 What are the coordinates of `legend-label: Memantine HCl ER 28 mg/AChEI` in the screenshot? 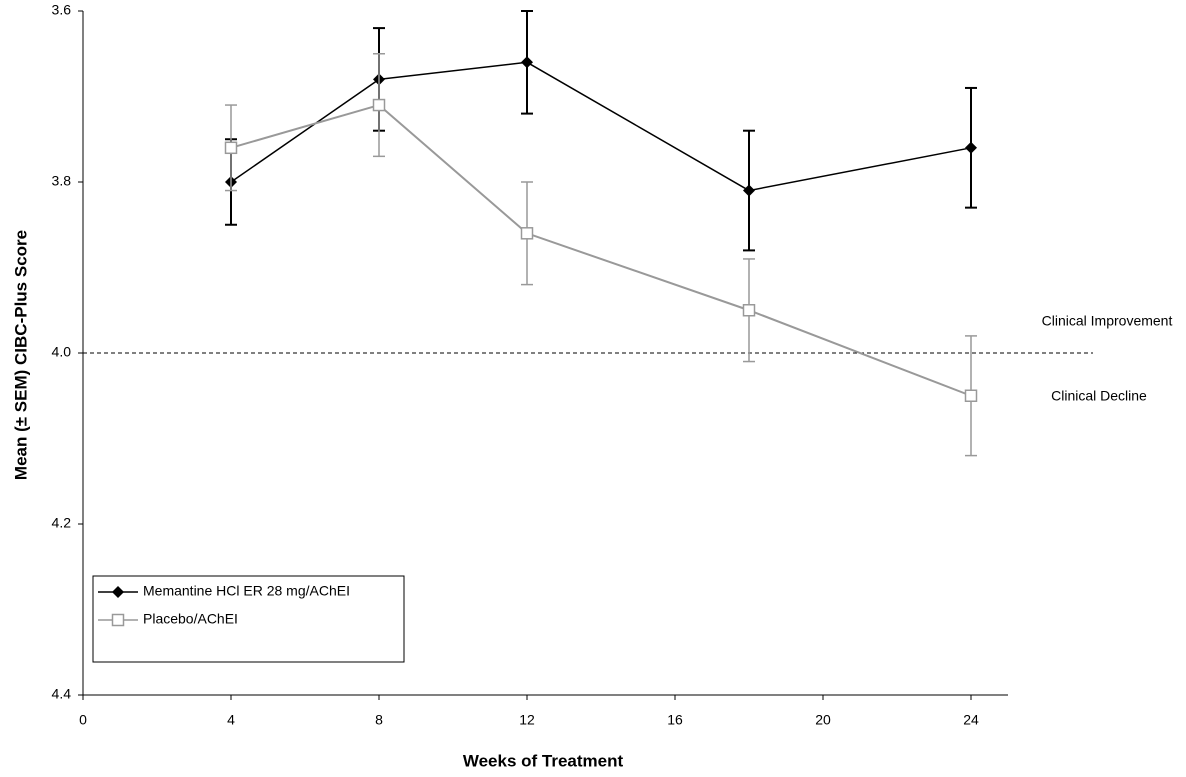 It's located at (246, 591).